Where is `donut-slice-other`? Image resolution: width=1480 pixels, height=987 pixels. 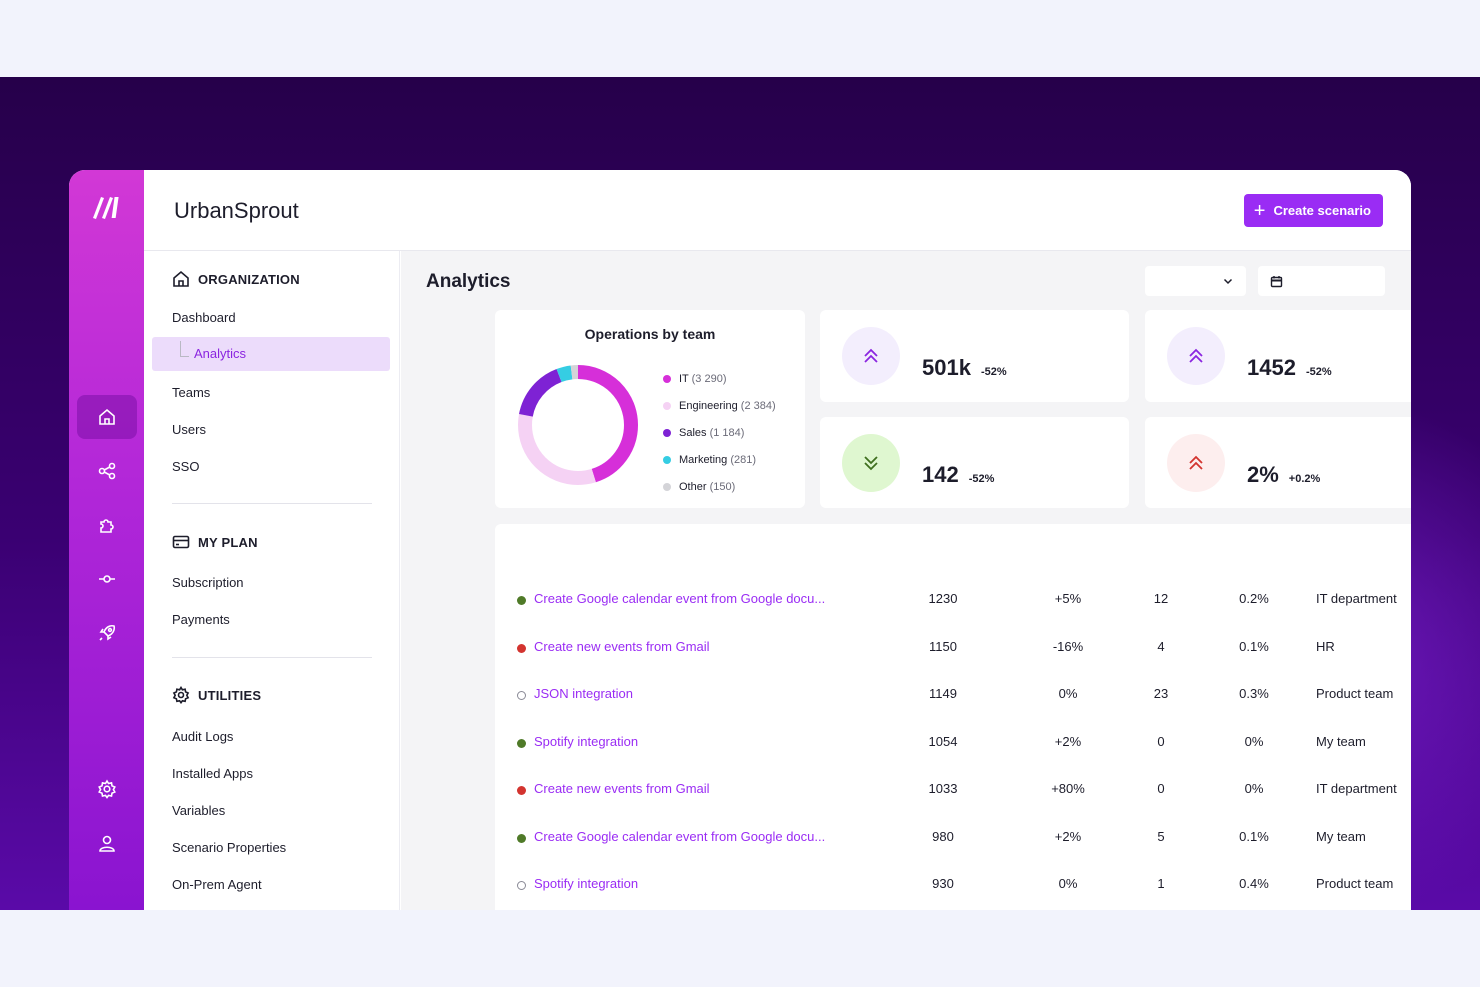 donut-slice-other is located at coordinates (578, 425).